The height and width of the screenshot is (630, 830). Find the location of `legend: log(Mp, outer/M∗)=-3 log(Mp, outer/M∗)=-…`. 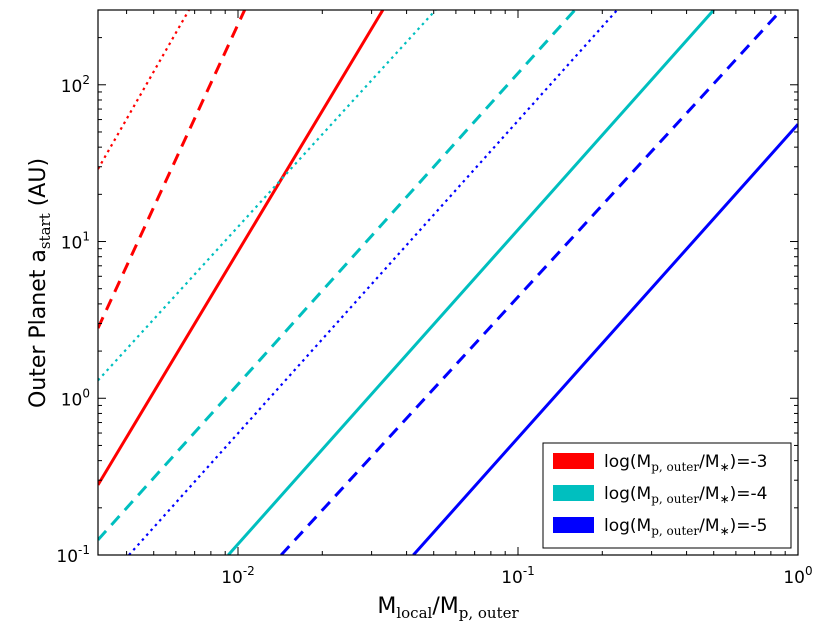

legend: log(Mp, outer/M∗)=-3 log(Mp, outer/M∗)=-… is located at coordinates (667, 495).